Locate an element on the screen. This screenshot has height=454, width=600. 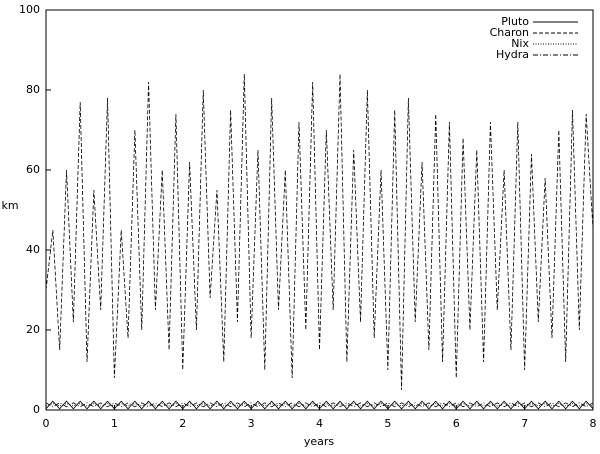
x-tick-label: 5 is located at coordinates (387, 423).